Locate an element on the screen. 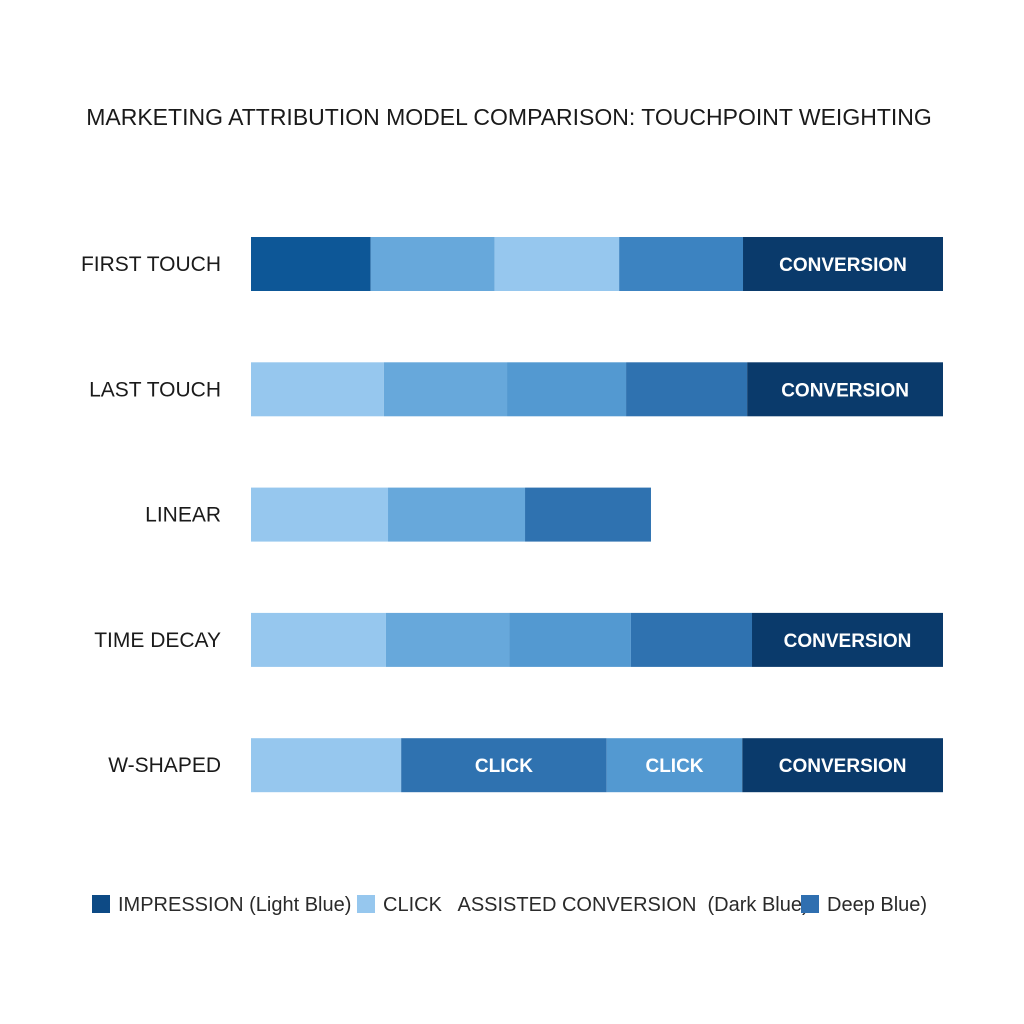 The height and width of the screenshot is (1024, 1024). row-label: LINEAR is located at coordinates (183, 515).